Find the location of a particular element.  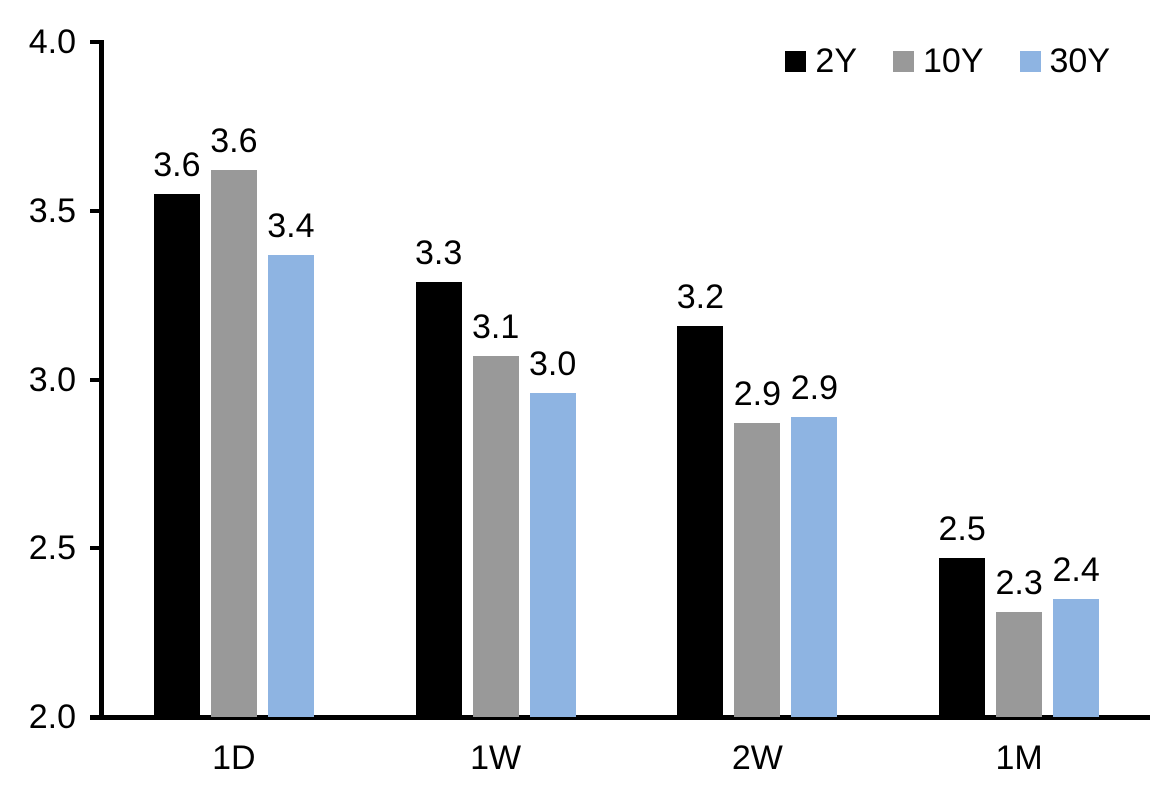

bar-value-label: 2.5 is located at coordinates (962, 529).